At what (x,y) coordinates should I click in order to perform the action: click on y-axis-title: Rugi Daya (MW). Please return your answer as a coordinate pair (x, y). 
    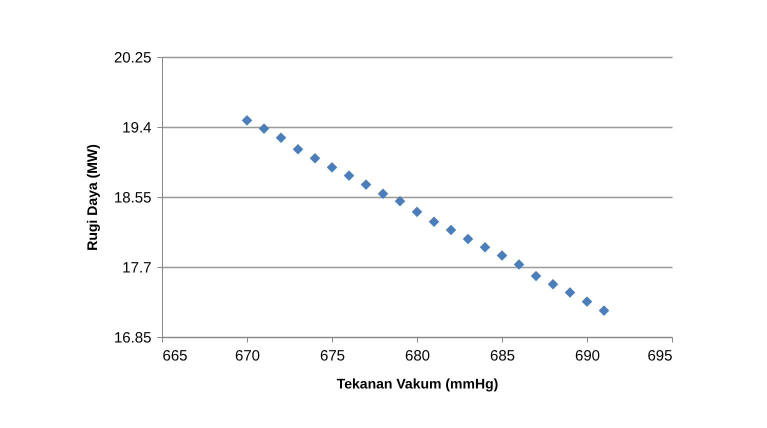
    Looking at the image, I should click on (92, 197).